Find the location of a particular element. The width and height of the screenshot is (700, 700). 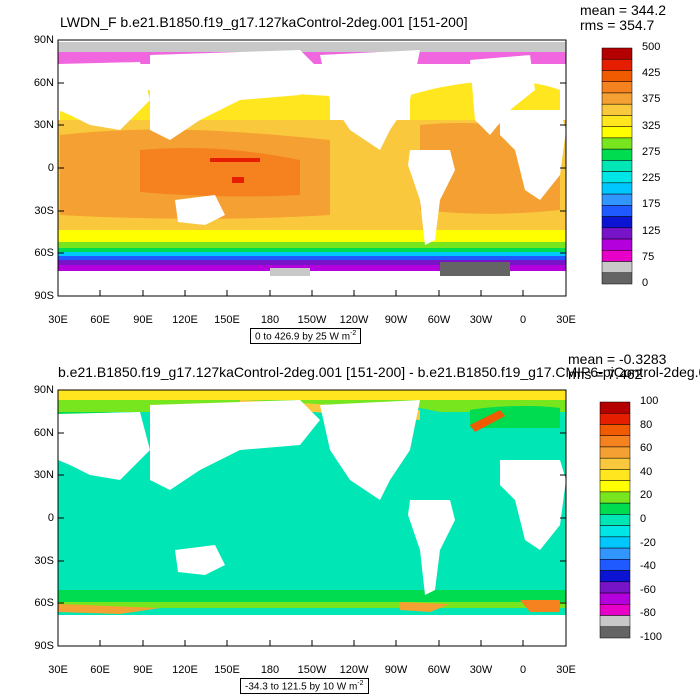

colorbar-label: 225 is located at coordinates (651, 178).